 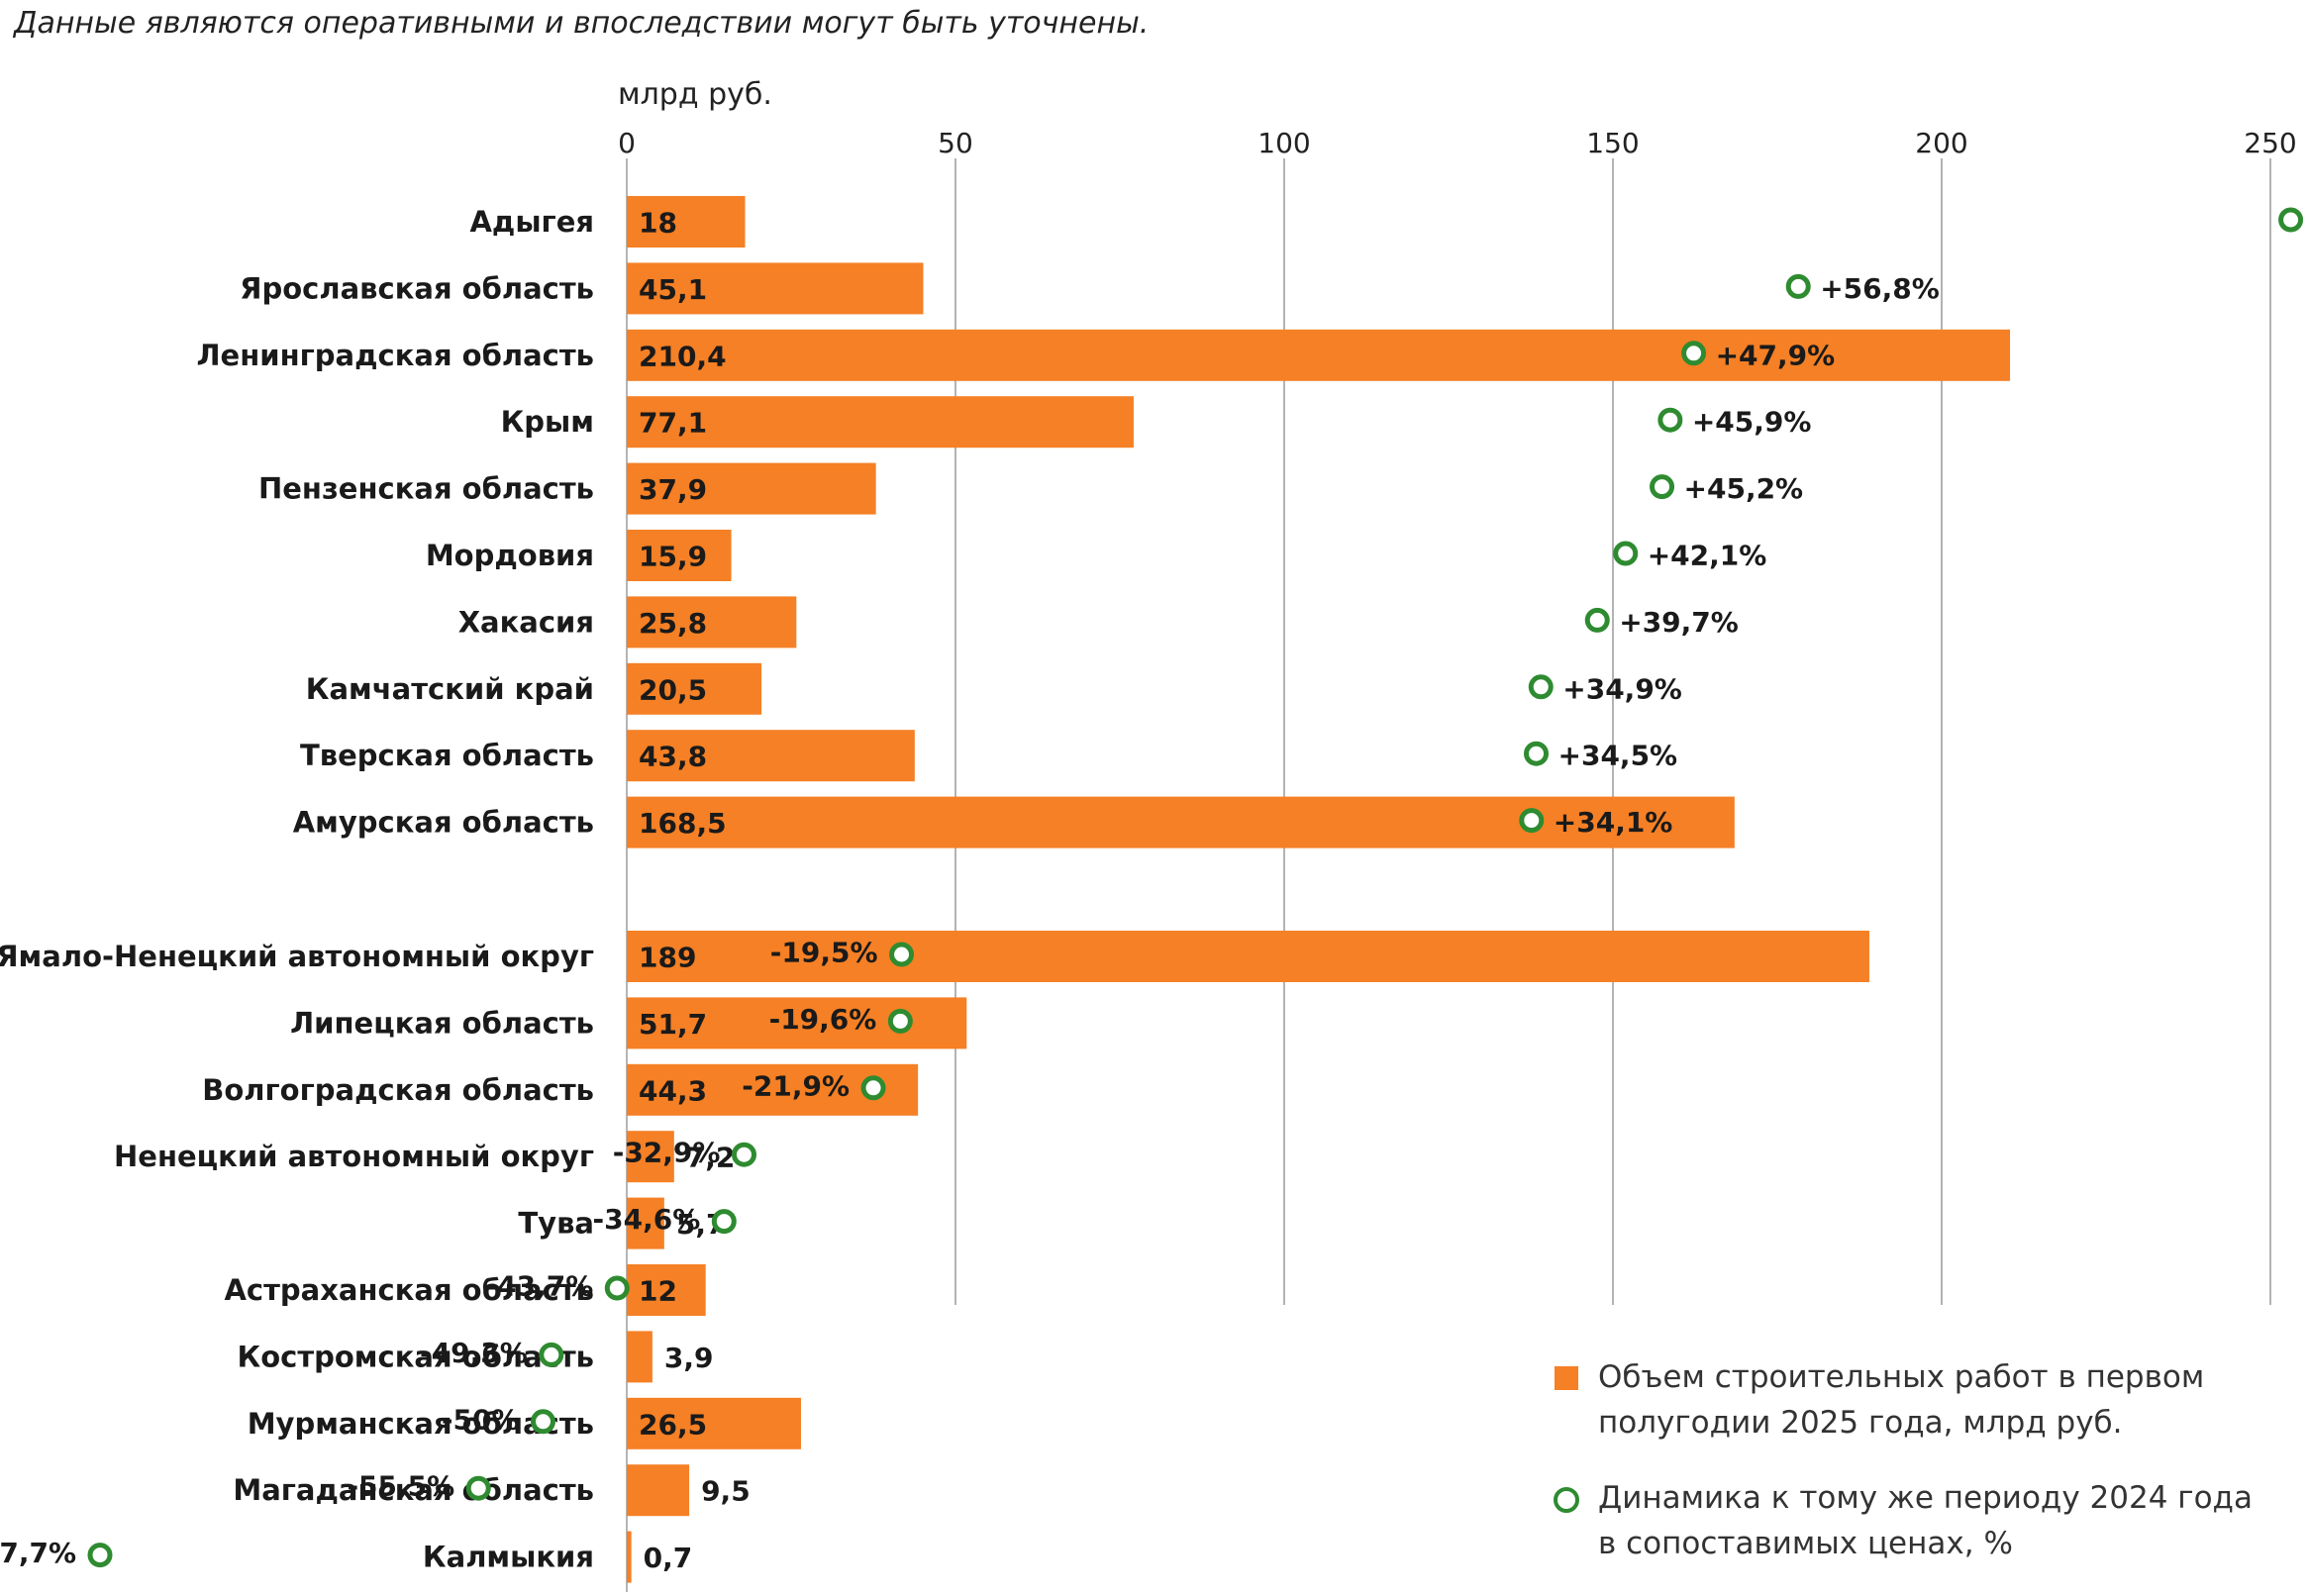 What do you see at coordinates (673, 1024) in the screenshot?
I see `value-label: 51,7` at bounding box center [673, 1024].